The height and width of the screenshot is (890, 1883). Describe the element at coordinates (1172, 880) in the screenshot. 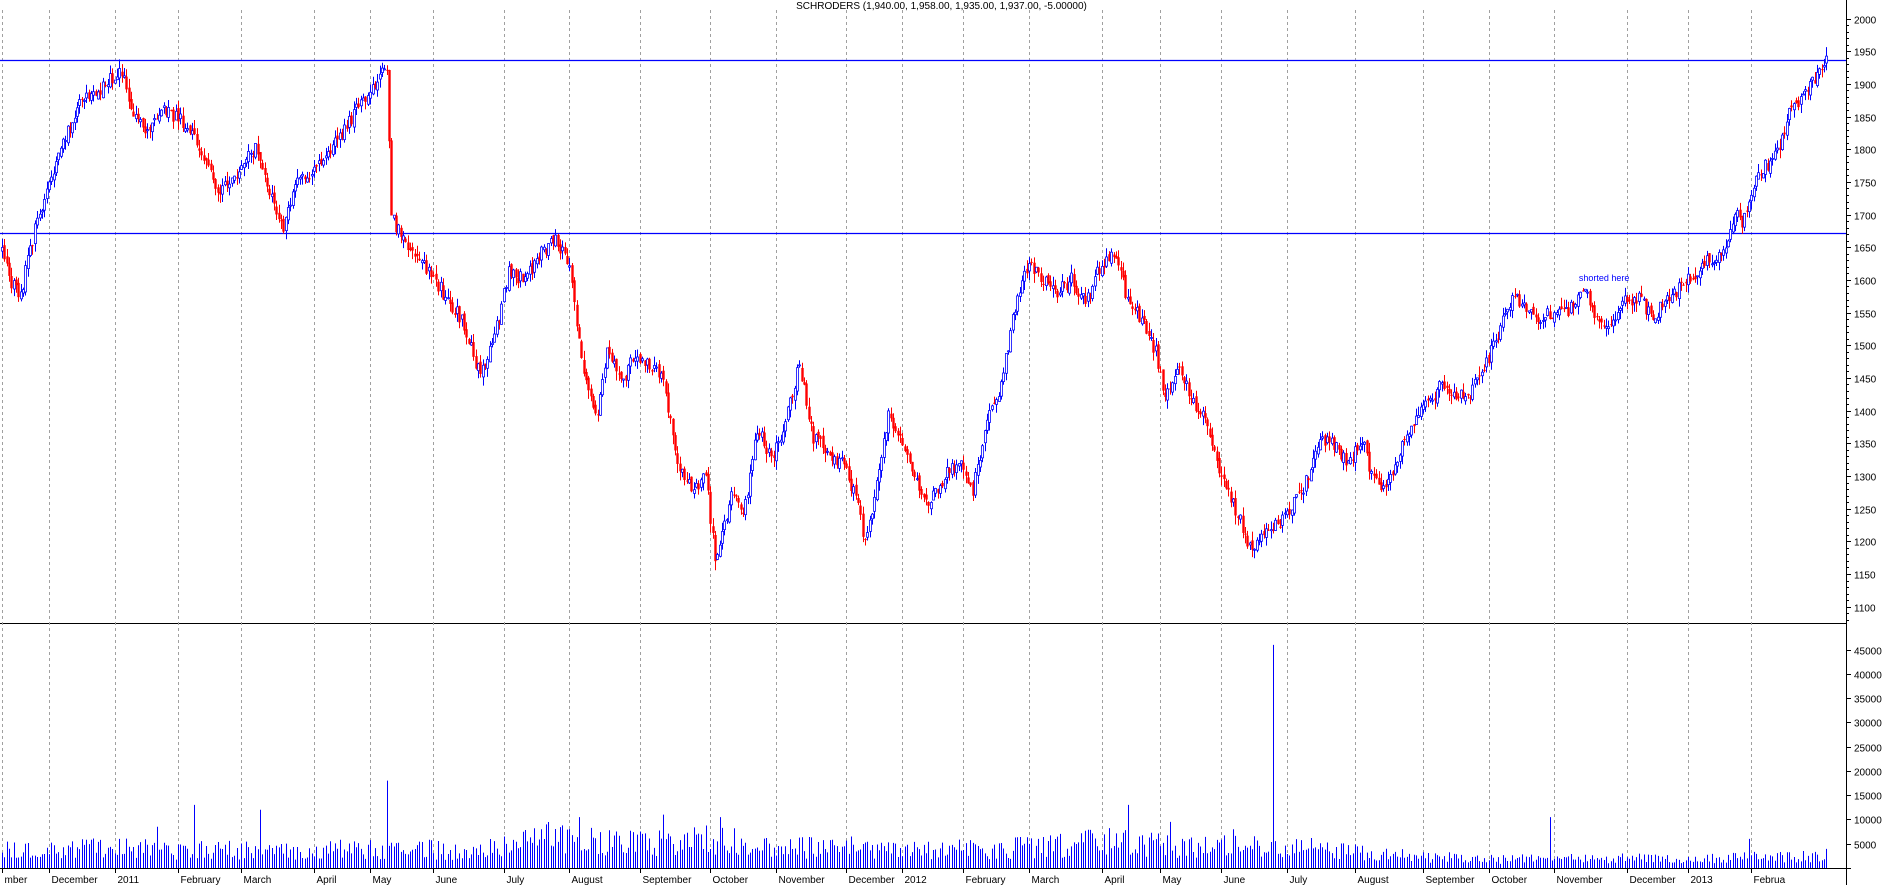

I see `x-tick-label: May` at that location.